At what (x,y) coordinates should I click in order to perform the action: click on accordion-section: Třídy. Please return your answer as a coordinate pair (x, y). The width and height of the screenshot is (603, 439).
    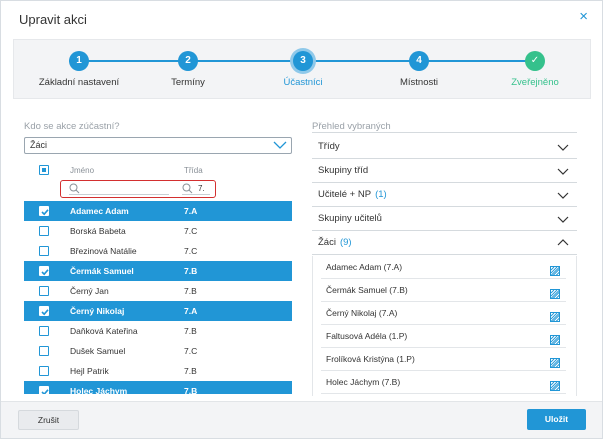
    Looking at the image, I should click on (444, 147).